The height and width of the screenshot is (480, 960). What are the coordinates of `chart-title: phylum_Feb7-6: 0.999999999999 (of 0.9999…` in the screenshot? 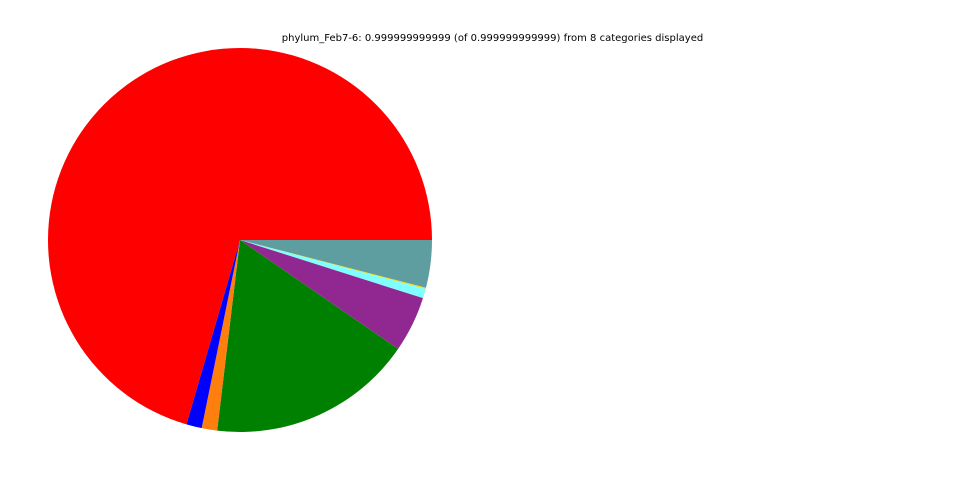 It's located at (492, 38).